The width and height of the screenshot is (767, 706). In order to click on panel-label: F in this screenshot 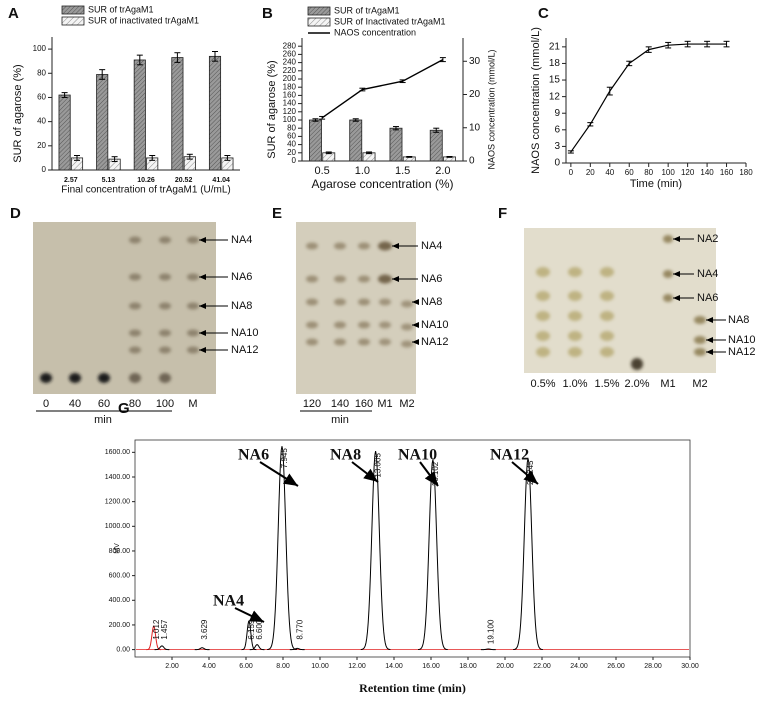, I will do `click(502, 213)`.